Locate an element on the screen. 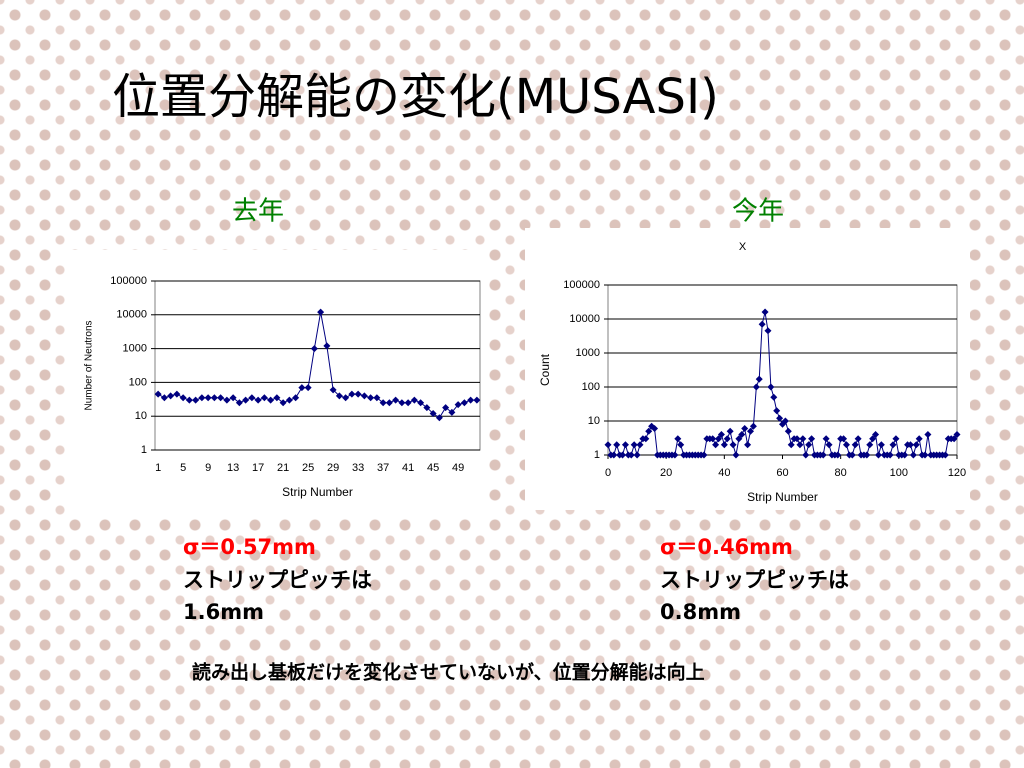 The height and width of the screenshot is (768, 1024). x-tick-label: 45 is located at coordinates (433, 468).